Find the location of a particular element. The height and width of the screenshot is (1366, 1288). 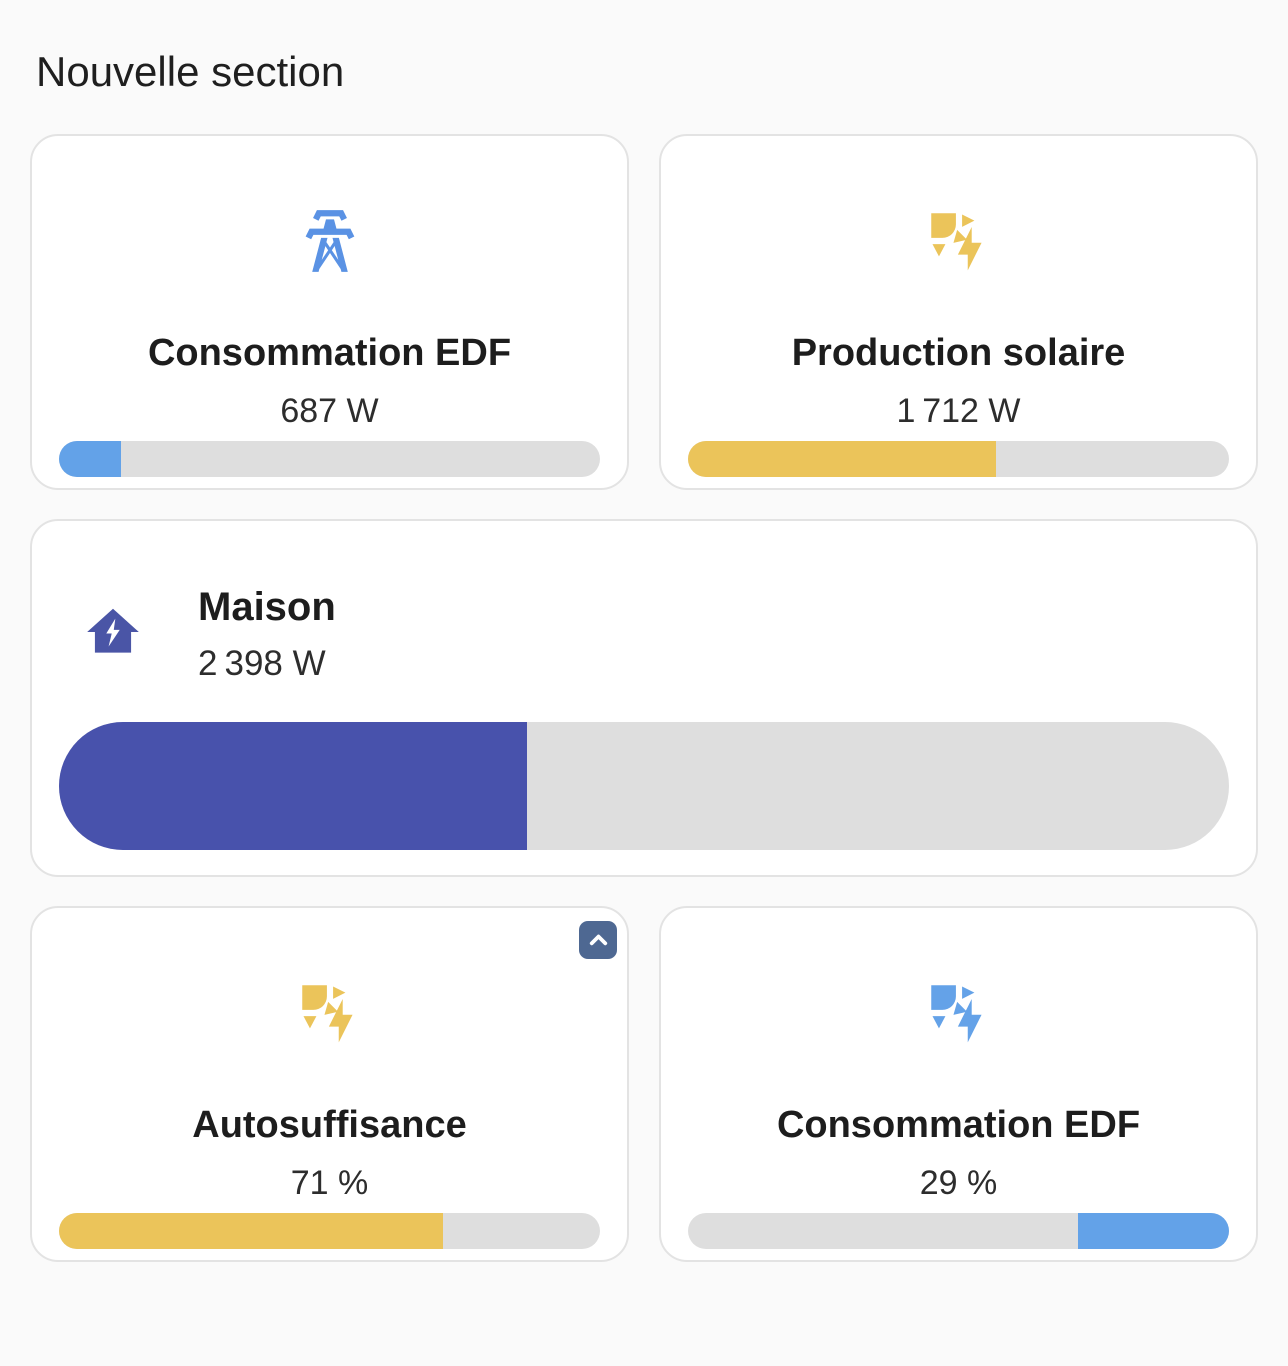

card-header: Maison 2 398 W is located at coordinates (669, 634).